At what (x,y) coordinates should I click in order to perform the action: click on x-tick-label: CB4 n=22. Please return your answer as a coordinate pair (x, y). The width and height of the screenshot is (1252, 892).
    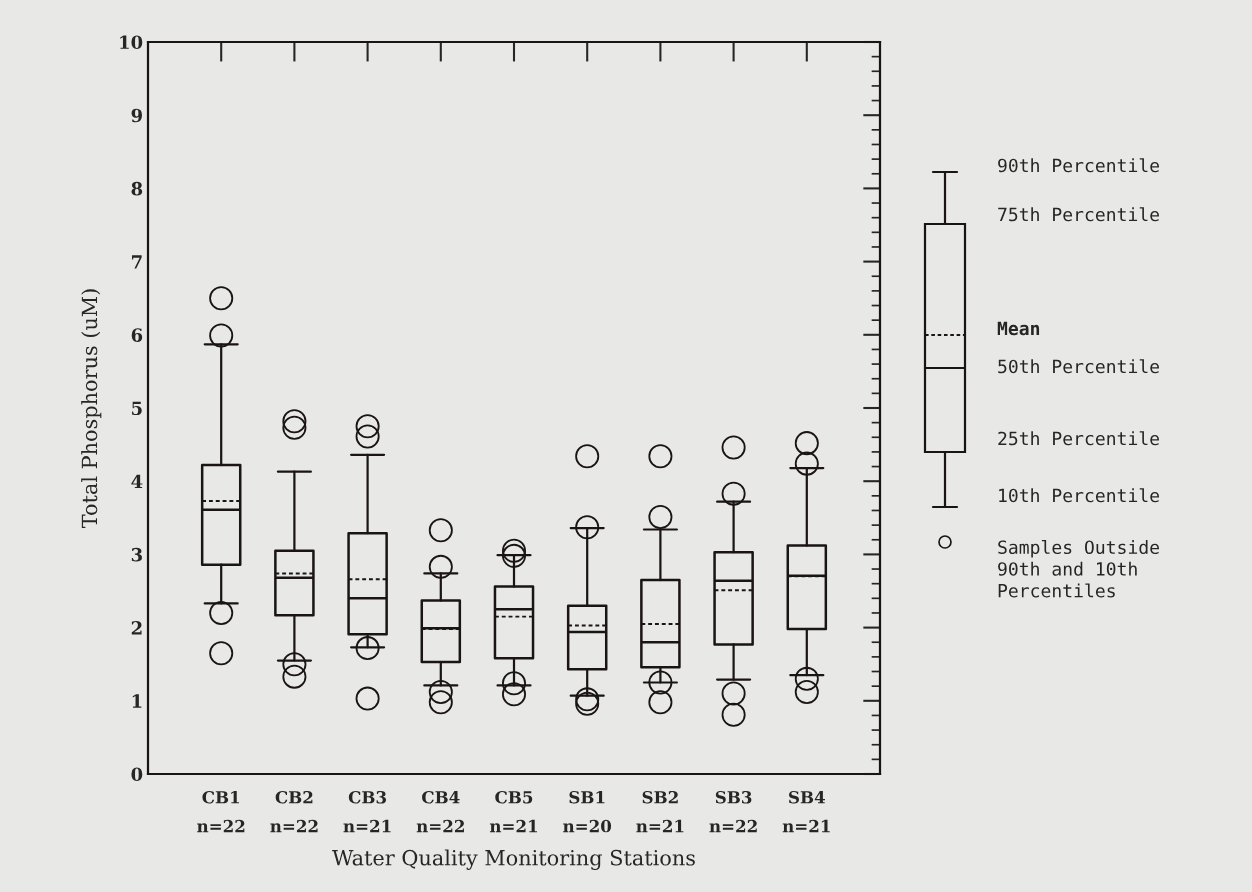
    Looking at the image, I should click on (440, 811).